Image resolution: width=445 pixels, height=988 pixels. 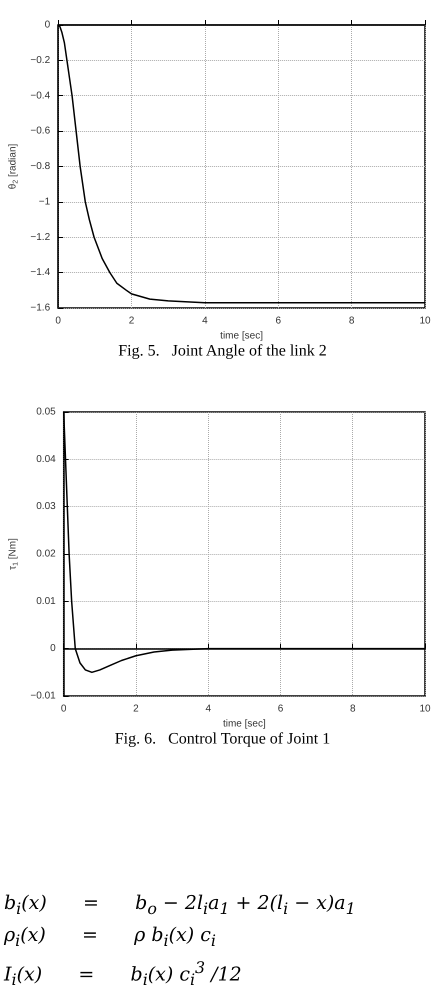 What do you see at coordinates (40, 60) in the screenshot?
I see `y-tick-label: −0.2` at bounding box center [40, 60].